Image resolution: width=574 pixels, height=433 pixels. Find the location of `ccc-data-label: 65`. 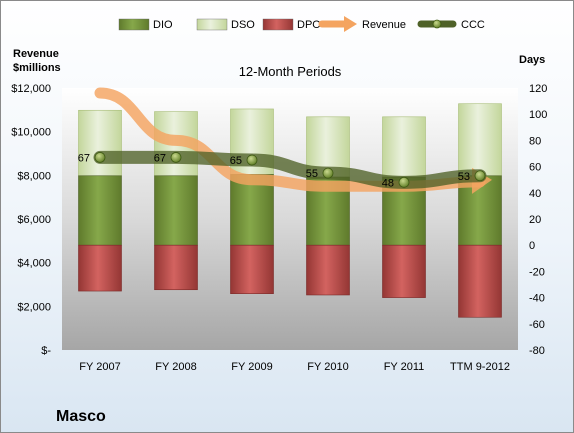

ccc-data-label: 65 is located at coordinates (236, 161).